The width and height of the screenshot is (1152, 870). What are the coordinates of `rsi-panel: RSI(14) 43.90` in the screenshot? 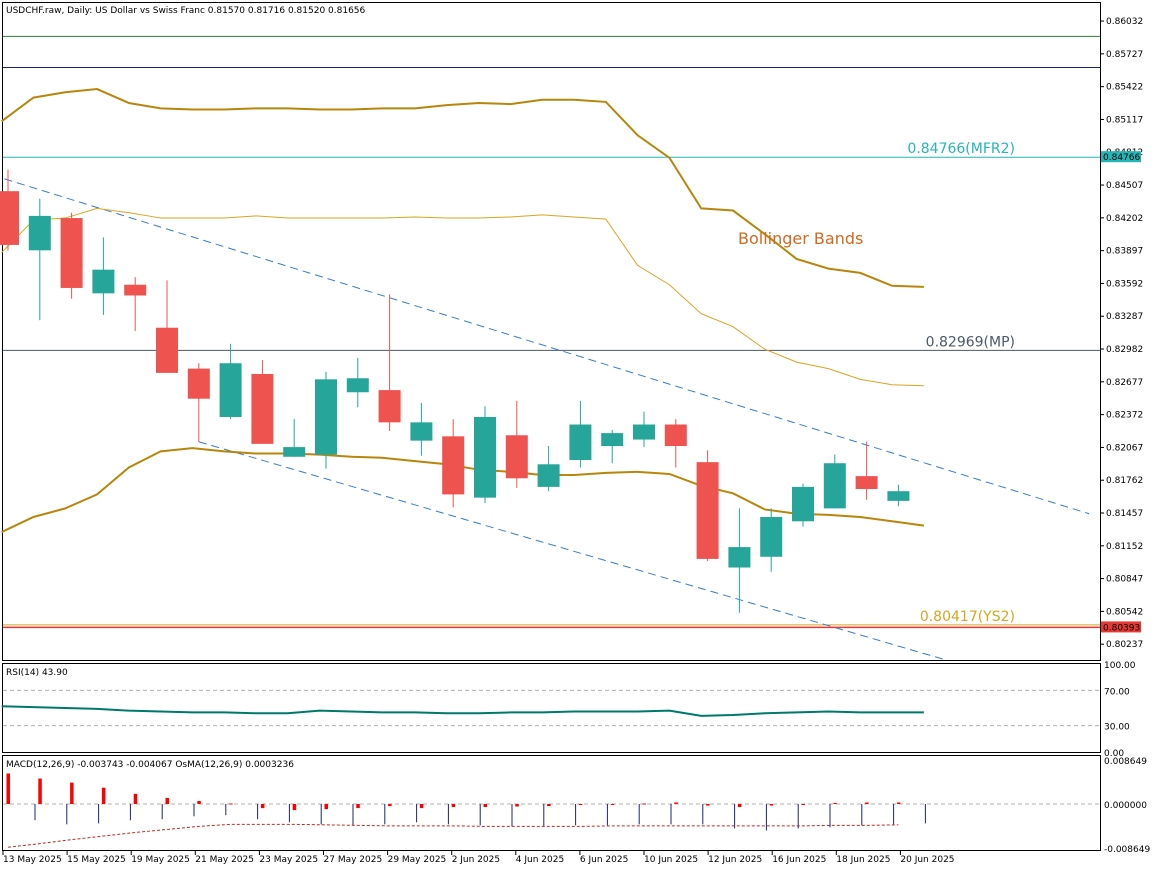 It's located at (550, 697).